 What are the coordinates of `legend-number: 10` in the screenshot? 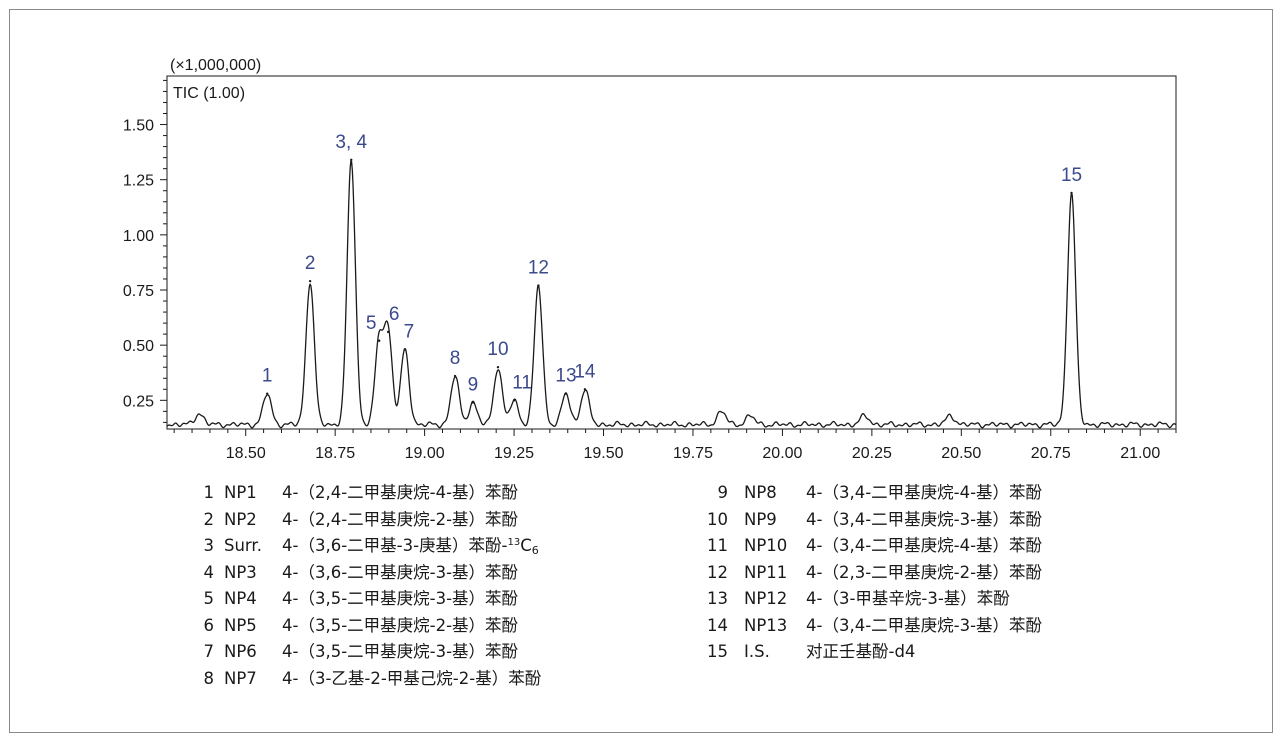 It's located at (717, 519).